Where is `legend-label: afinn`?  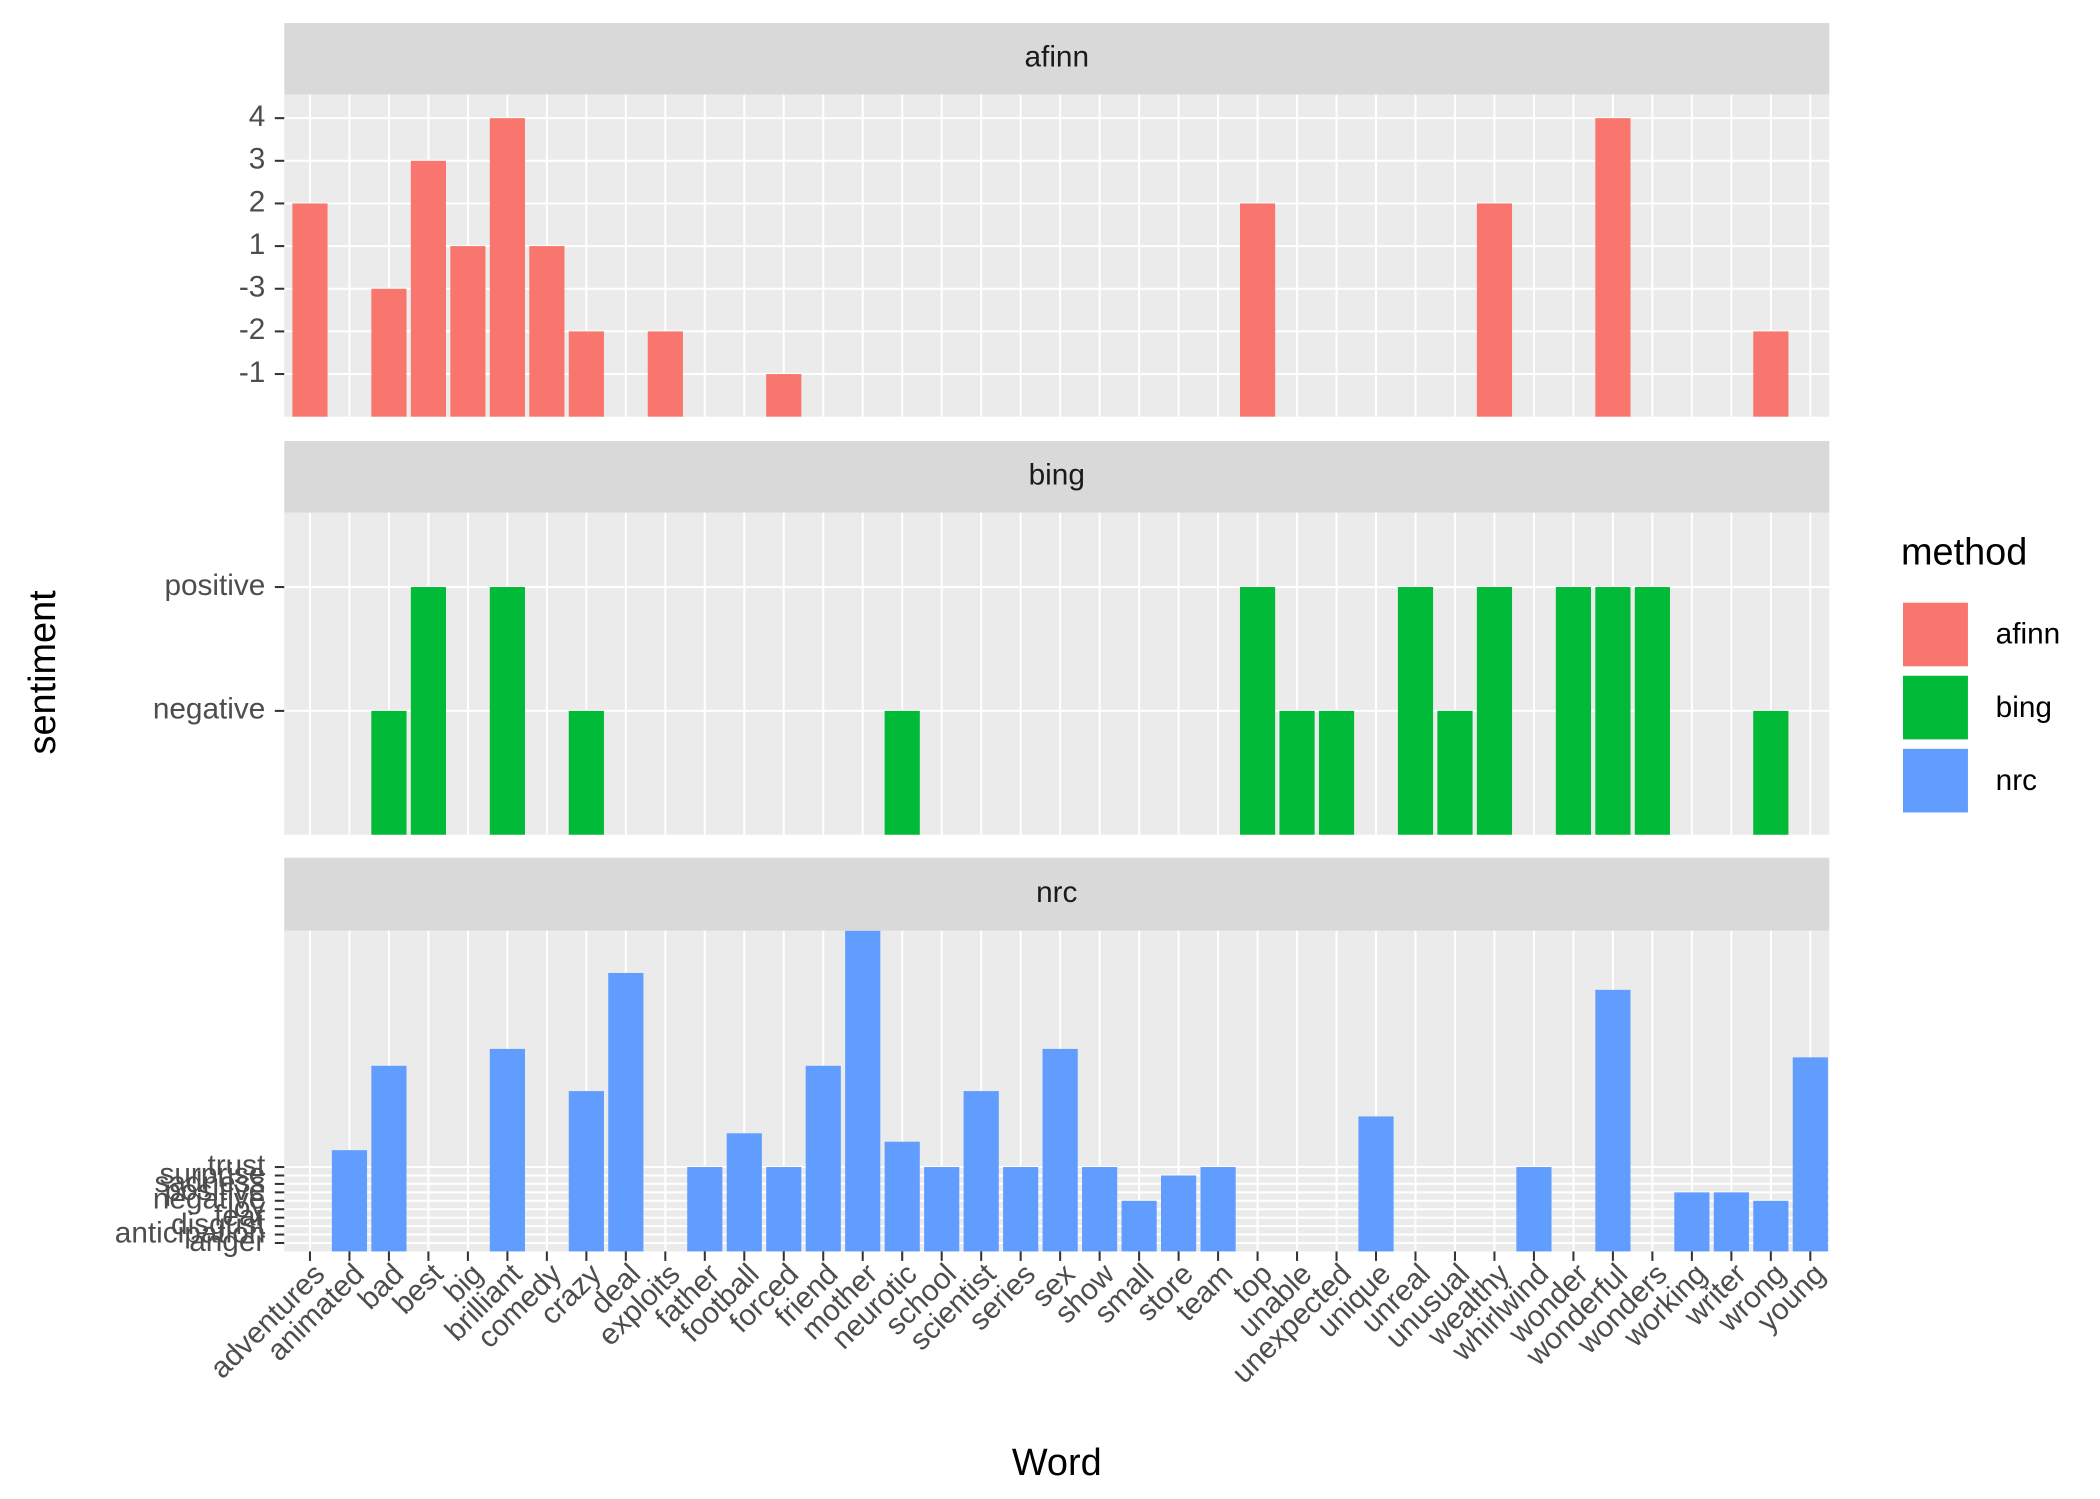 legend-label: afinn is located at coordinates (2028, 634).